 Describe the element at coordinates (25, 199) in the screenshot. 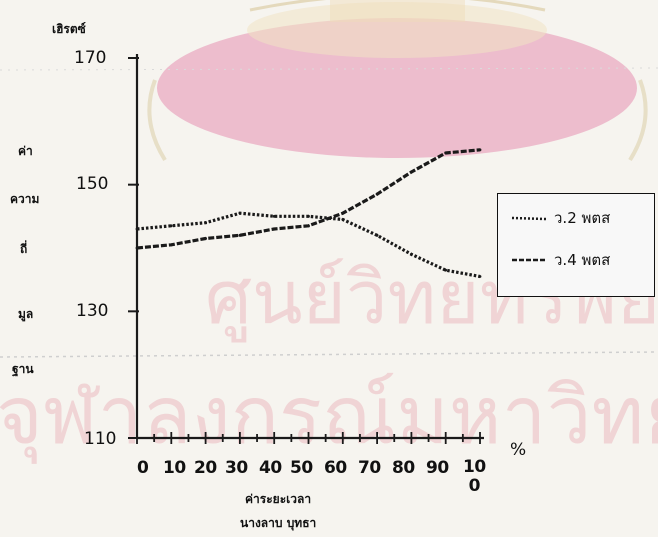

I see `y-axis-label-line-2: ความ` at that location.